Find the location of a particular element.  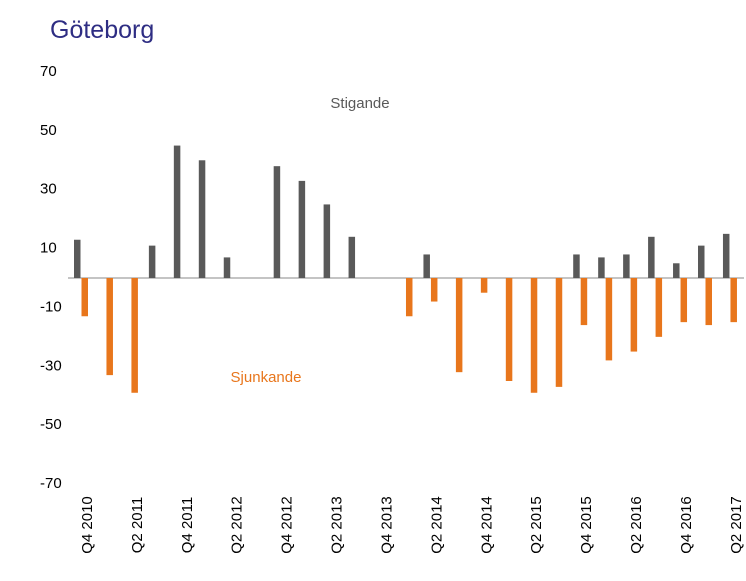

x-tick-label: Q4 2015 is located at coordinates (586, 525).